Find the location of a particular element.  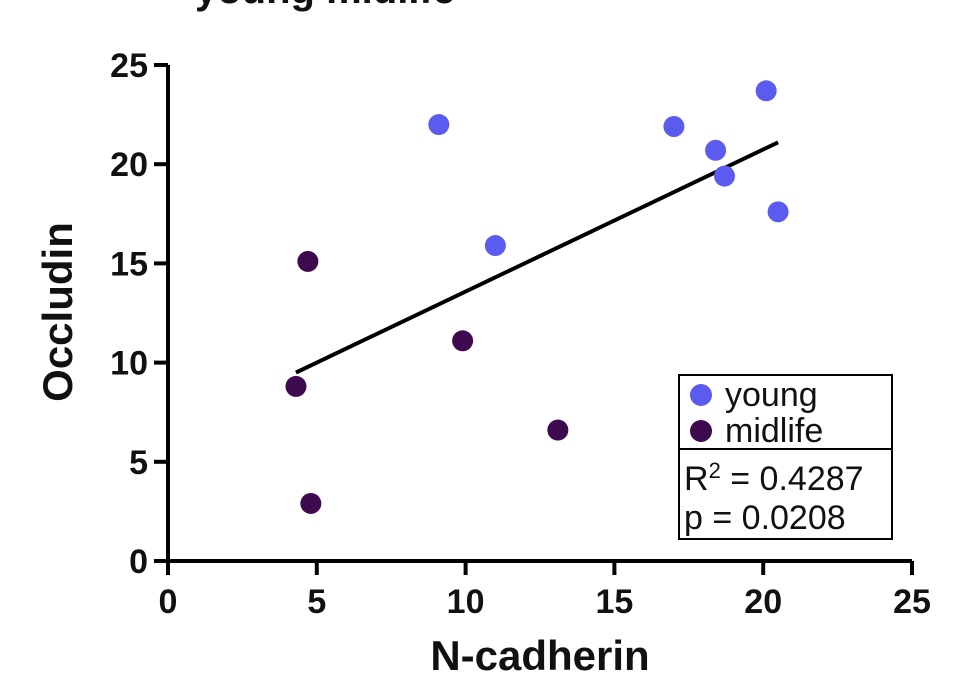

x-tick-label: 0 is located at coordinates (168, 602).